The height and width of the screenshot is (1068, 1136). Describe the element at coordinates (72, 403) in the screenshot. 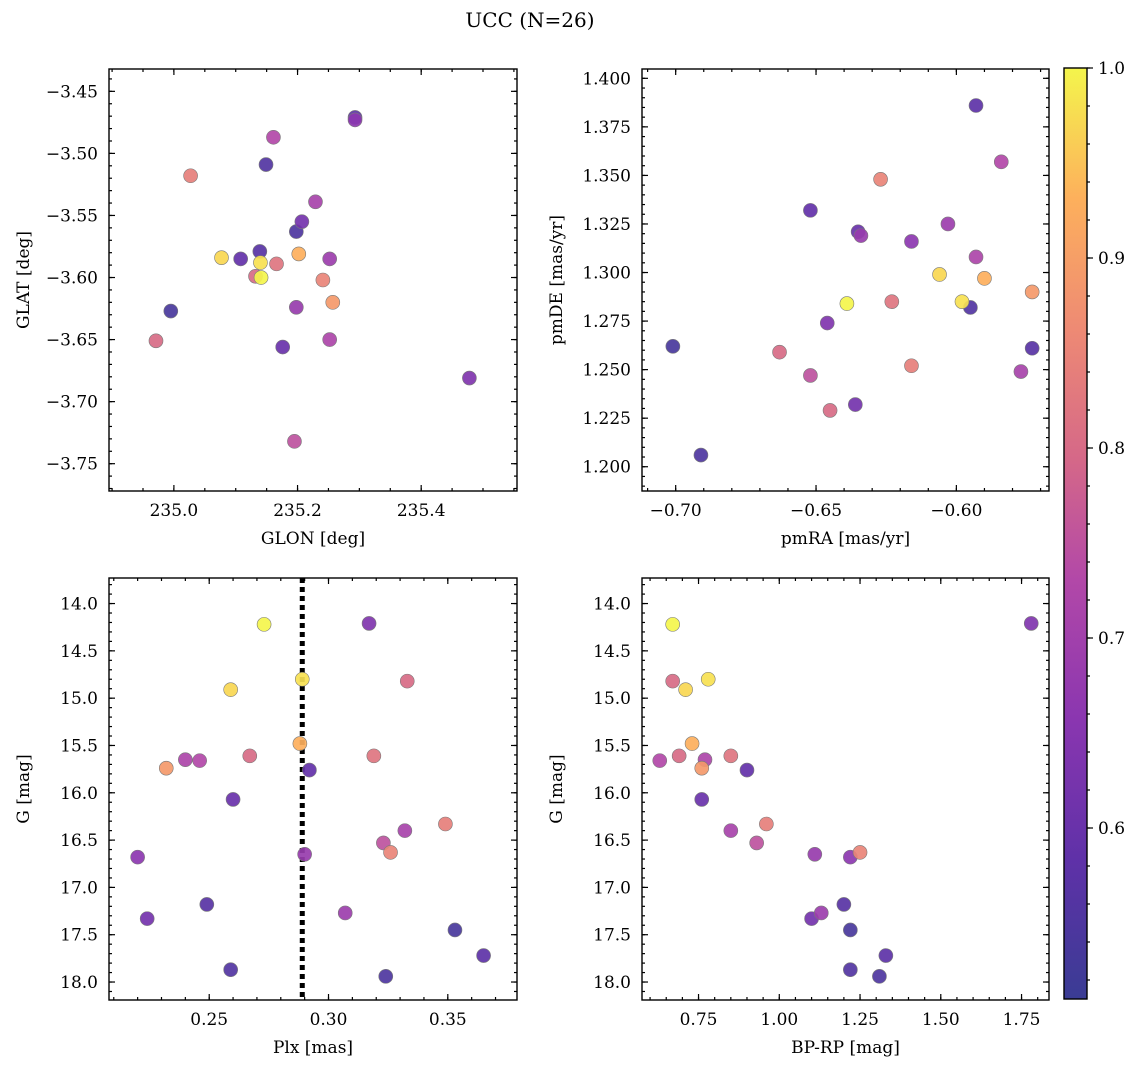

I see `y-tick-label: −3.70` at that location.